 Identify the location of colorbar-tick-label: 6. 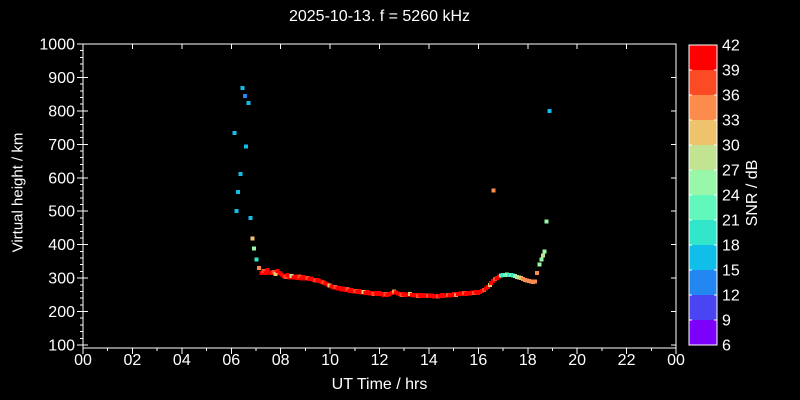
(726, 346).